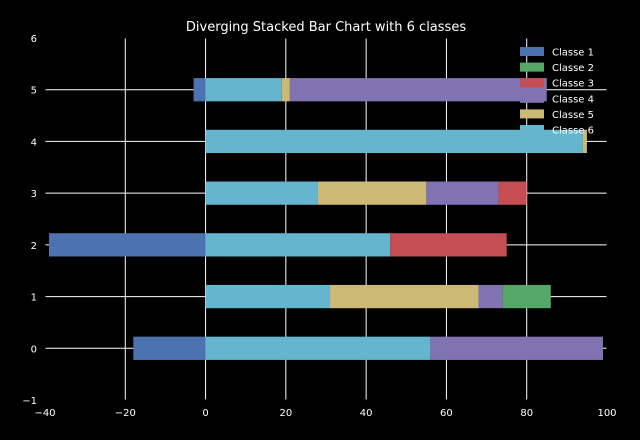 The image size is (640, 440). I want to click on y-axis-ticks: −1 0 1 2 3 4 5 6, so click(29, 220).